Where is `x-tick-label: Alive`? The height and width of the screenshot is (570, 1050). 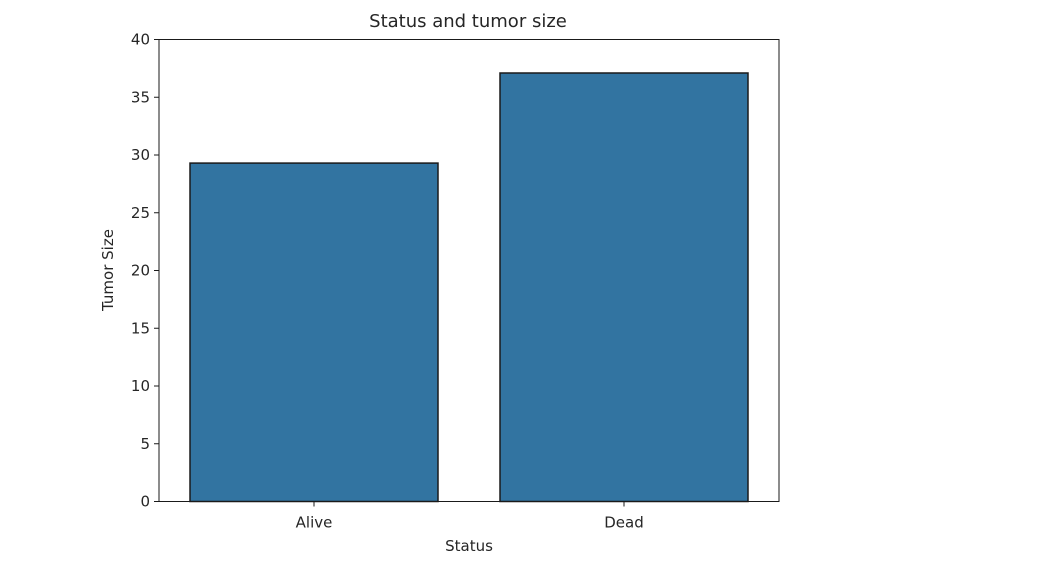 x-tick-label: Alive is located at coordinates (314, 523).